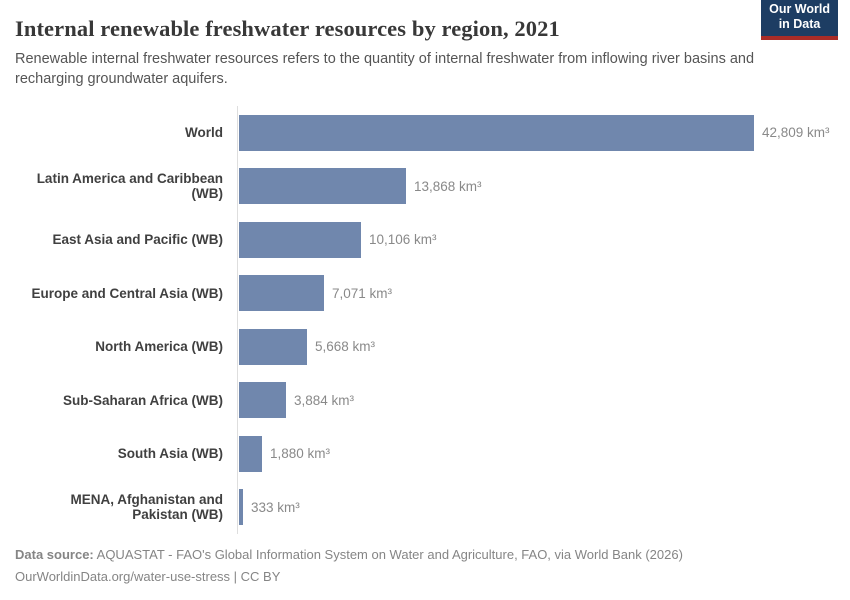 This screenshot has width=850, height=600. Describe the element at coordinates (448, 186) in the screenshot. I see `value-label: 13,868 km³` at that location.